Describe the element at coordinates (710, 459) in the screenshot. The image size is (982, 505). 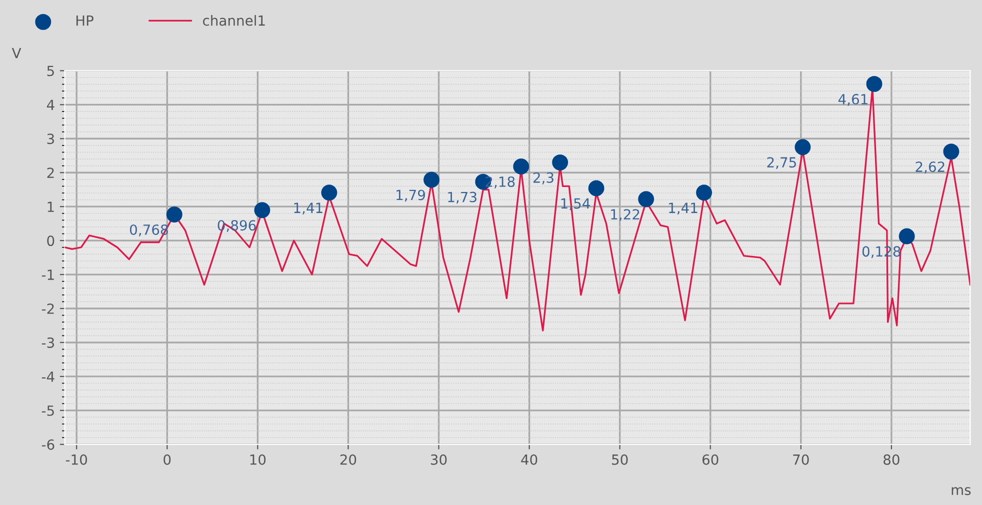
I see `x-tick-label: 60` at that location.